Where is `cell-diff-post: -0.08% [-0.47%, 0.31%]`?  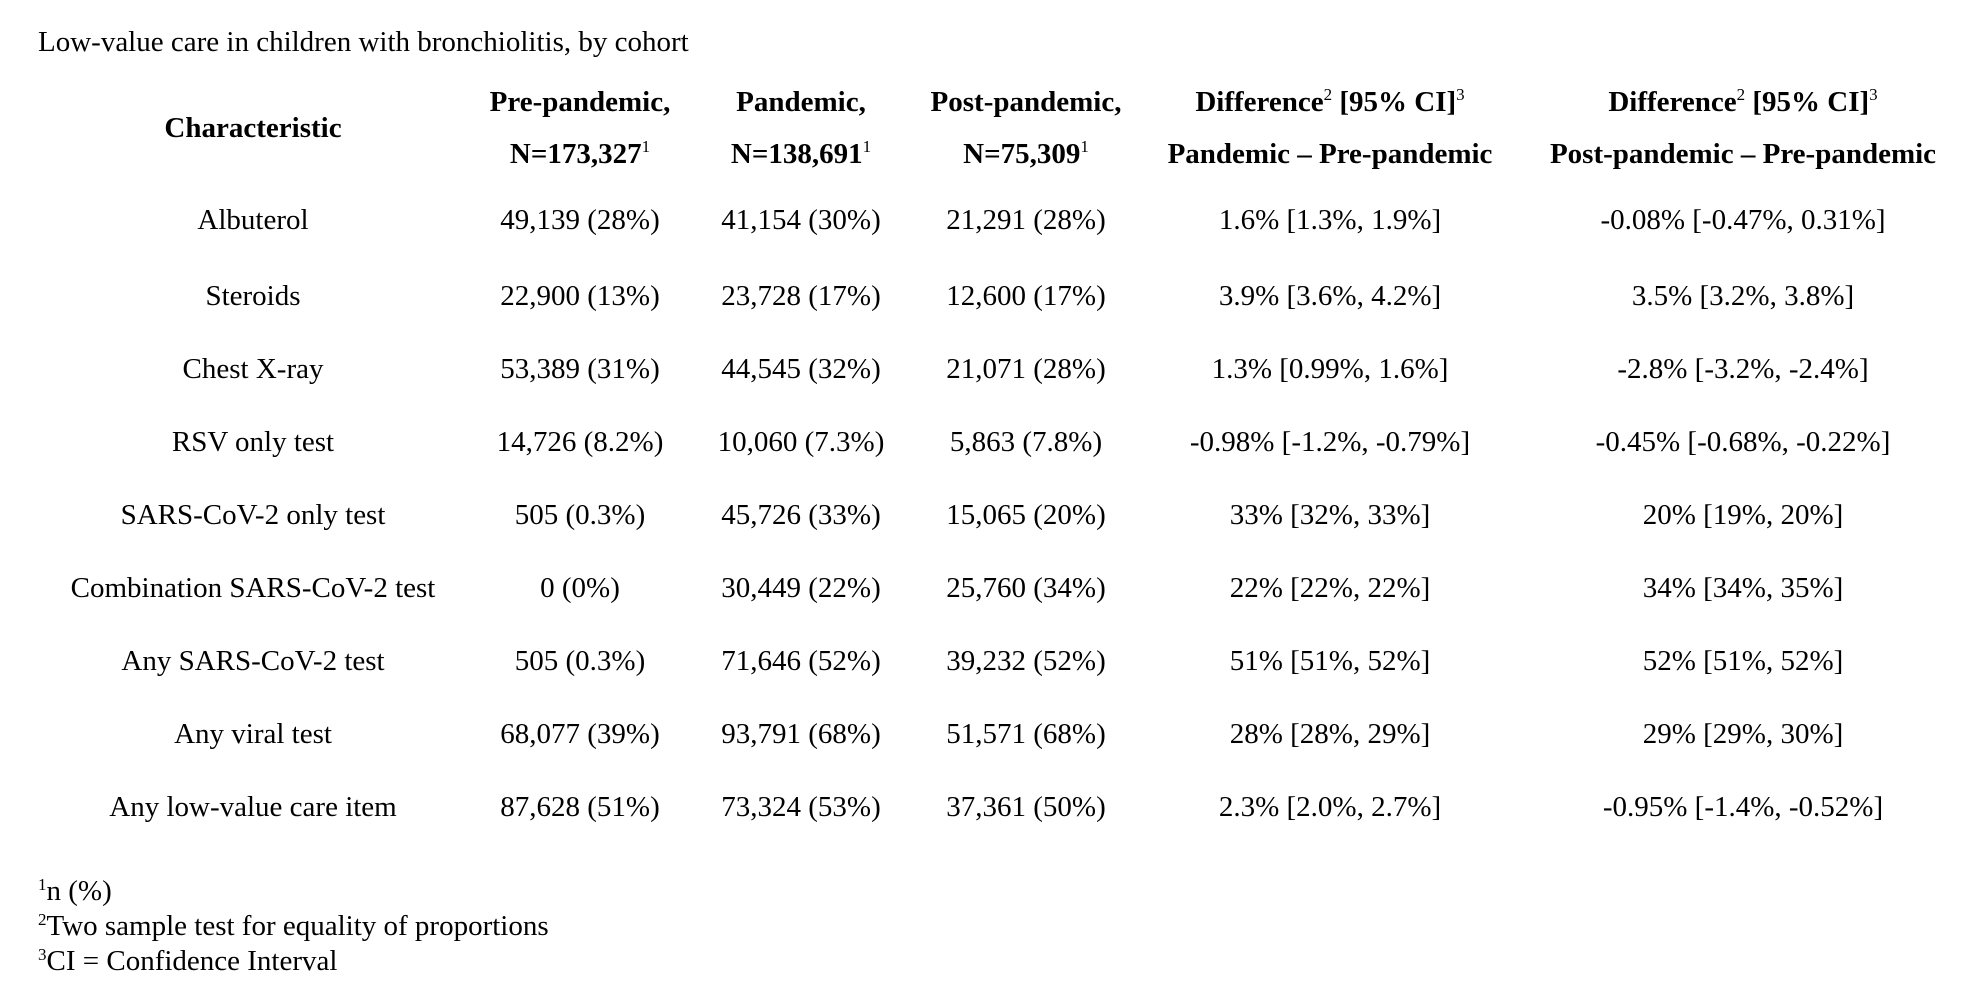
cell-diff-post: -0.08% [-0.47%, 0.31%] is located at coordinates (1743, 219).